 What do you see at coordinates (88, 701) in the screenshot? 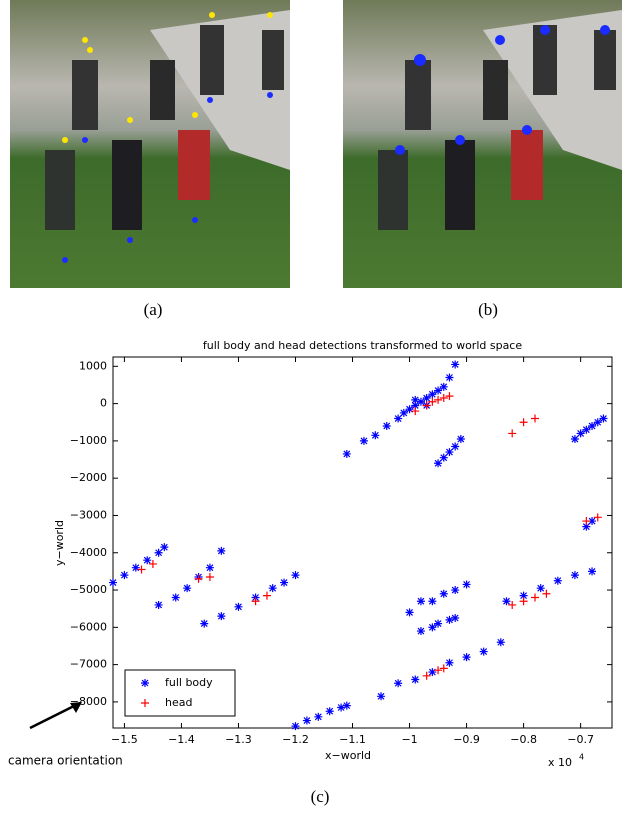
I see `y-tick-label: −8000` at bounding box center [88, 701].